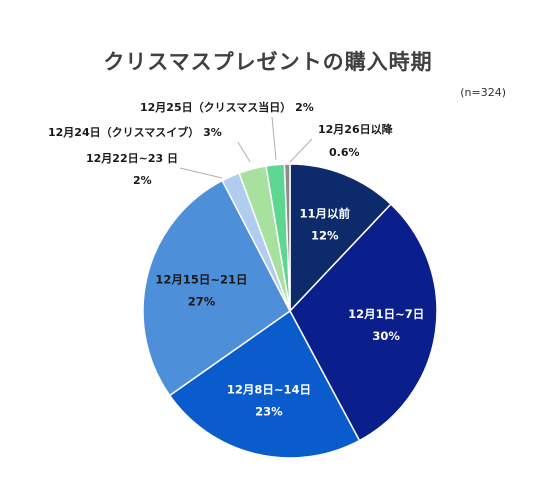  What do you see at coordinates (325, 236) in the screenshot?
I see `slice-value-0: 12%` at bounding box center [325, 236].